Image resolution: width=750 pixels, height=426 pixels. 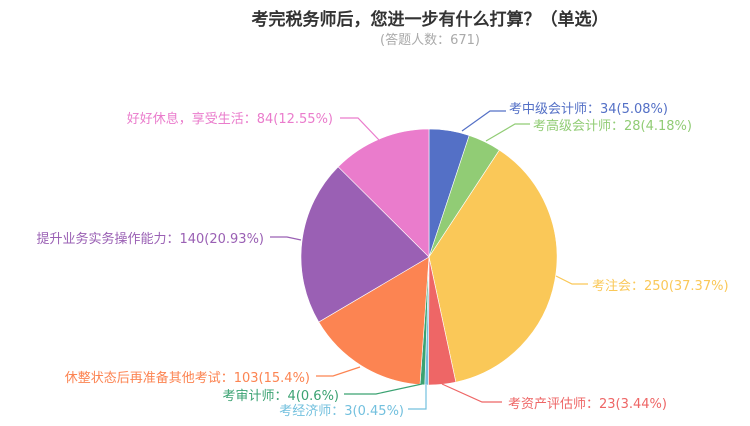 What do you see at coordinates (281, 396) in the screenshot?
I see `slice-label: 考审计师：4(0.6%)` at bounding box center [281, 396].